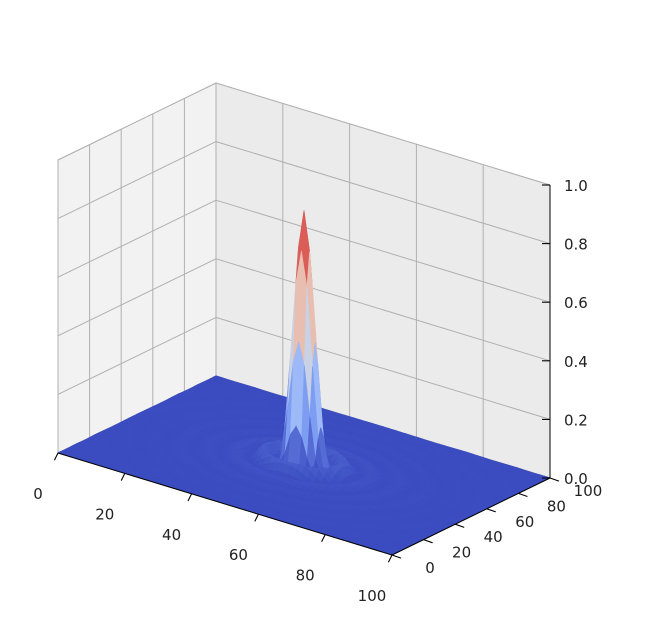 The image size is (659, 623). What do you see at coordinates (588, 491) in the screenshot?
I see `y-axis-tick-label: 100` at bounding box center [588, 491].